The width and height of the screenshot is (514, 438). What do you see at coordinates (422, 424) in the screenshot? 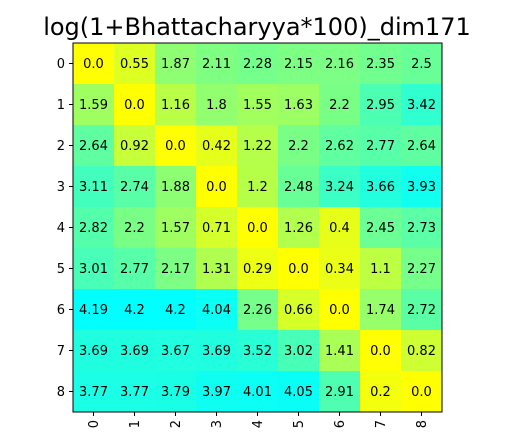
I see `x-tick-label-8: 8` at bounding box center [422, 424].